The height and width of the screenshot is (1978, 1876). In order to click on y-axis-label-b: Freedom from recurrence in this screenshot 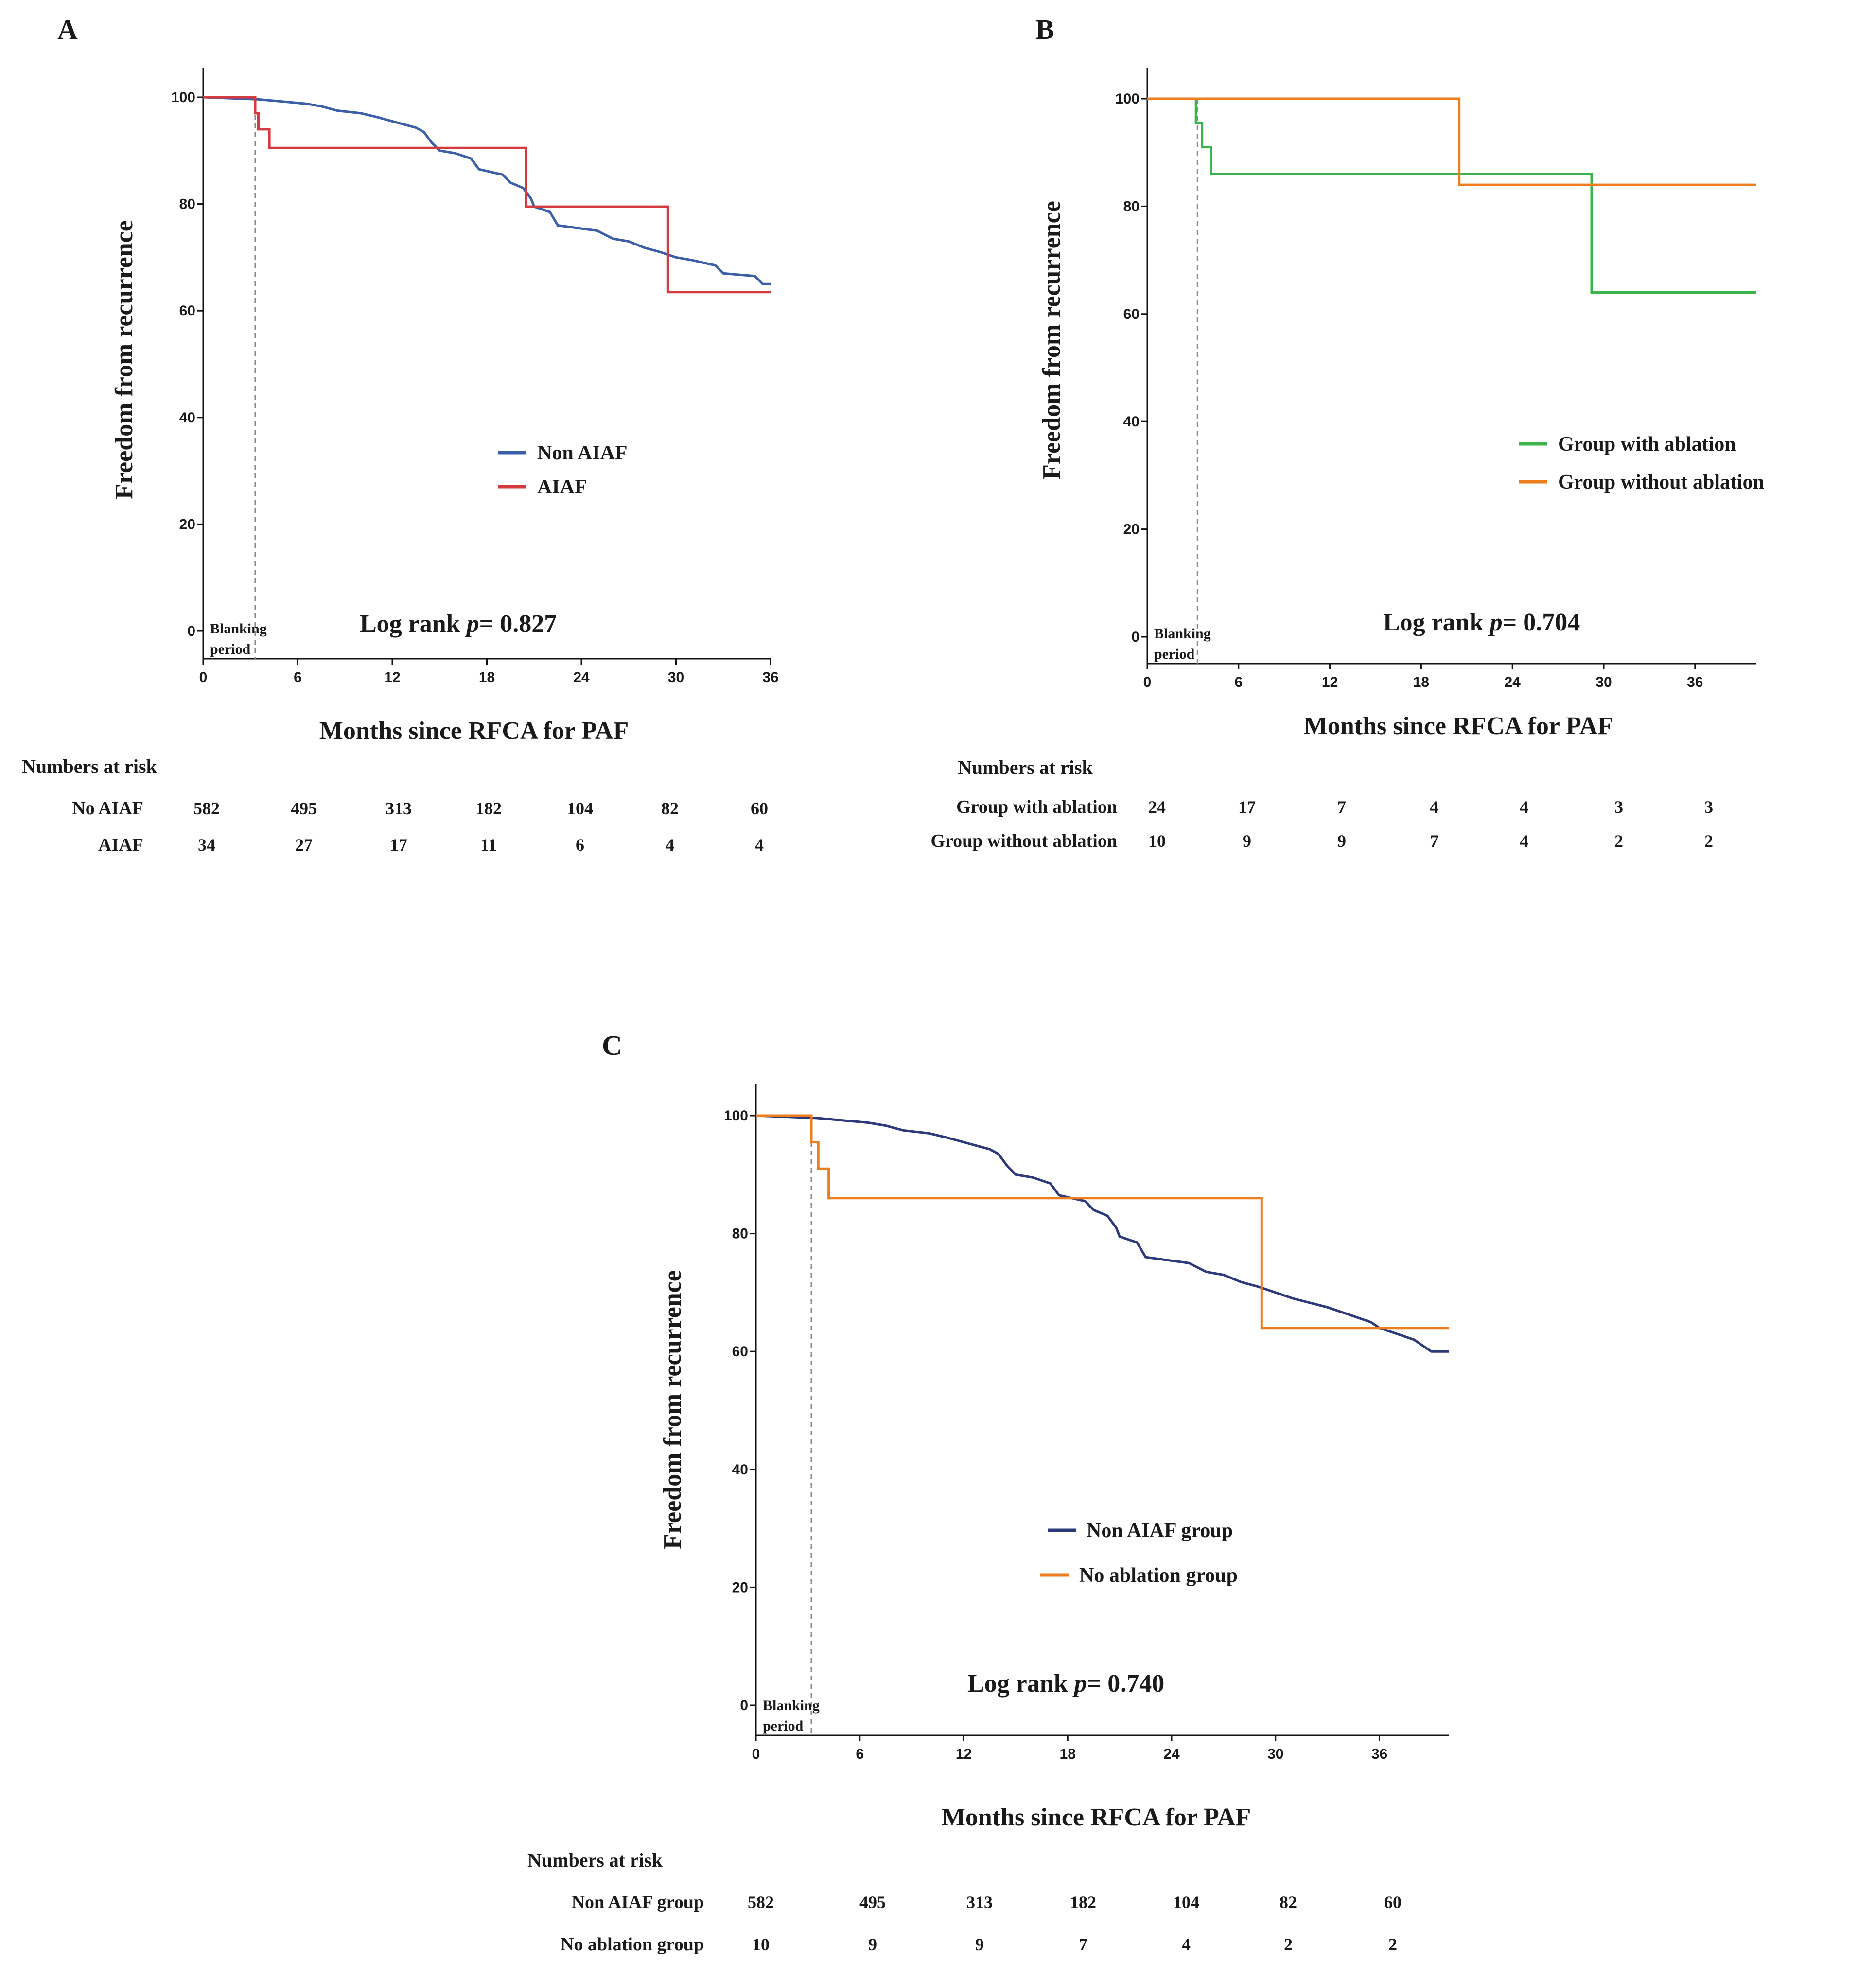, I will do `click(1052, 340)`.